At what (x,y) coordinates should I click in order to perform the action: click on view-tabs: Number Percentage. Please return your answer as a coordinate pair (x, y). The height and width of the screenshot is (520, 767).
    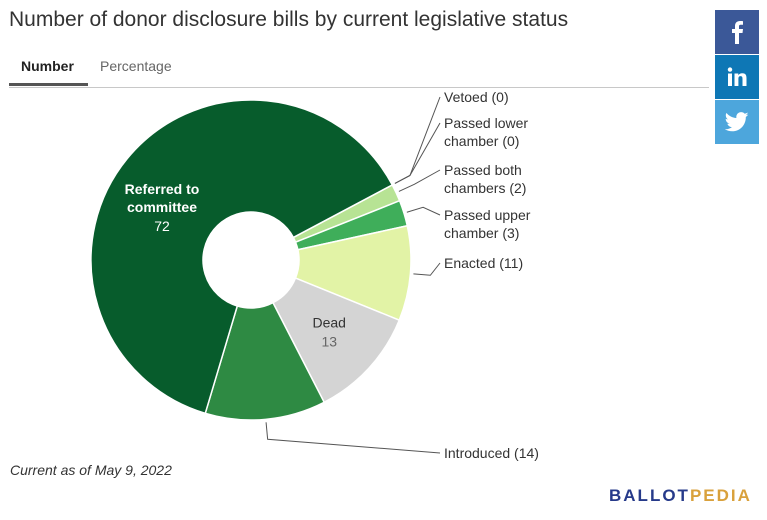
    Looking at the image, I should click on (359, 72).